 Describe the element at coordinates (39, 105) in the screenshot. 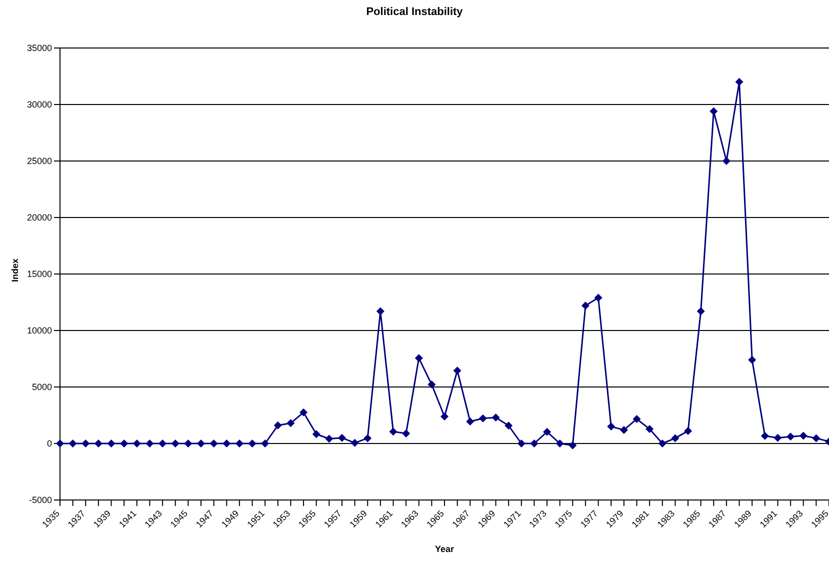

I see `y-tick-label: 30000` at that location.